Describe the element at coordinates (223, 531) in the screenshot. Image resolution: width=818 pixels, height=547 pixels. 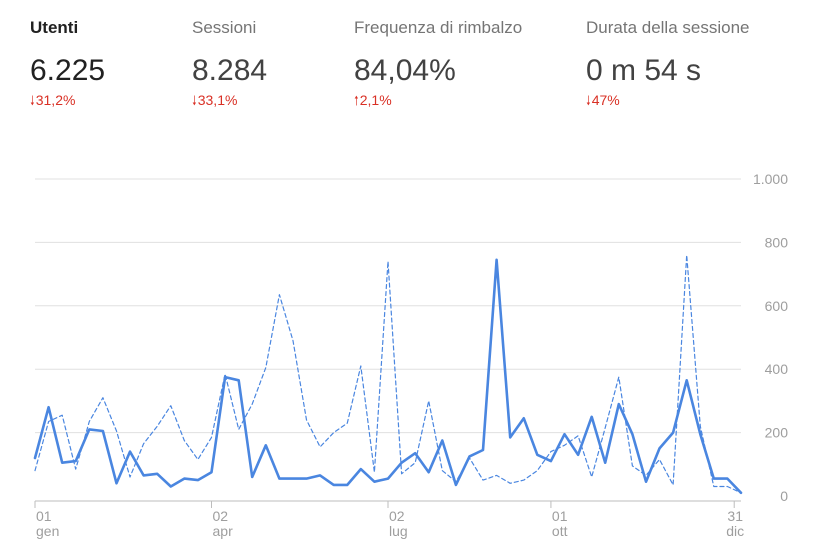
I see `x-tick-month: apr` at that location.